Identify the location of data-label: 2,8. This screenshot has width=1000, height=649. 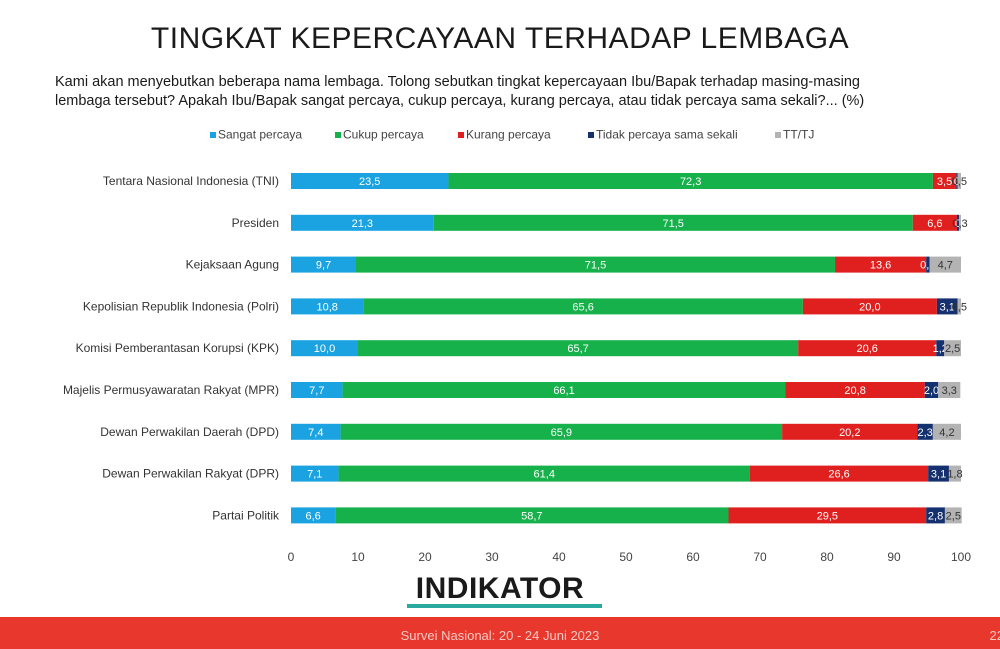
(935, 516).